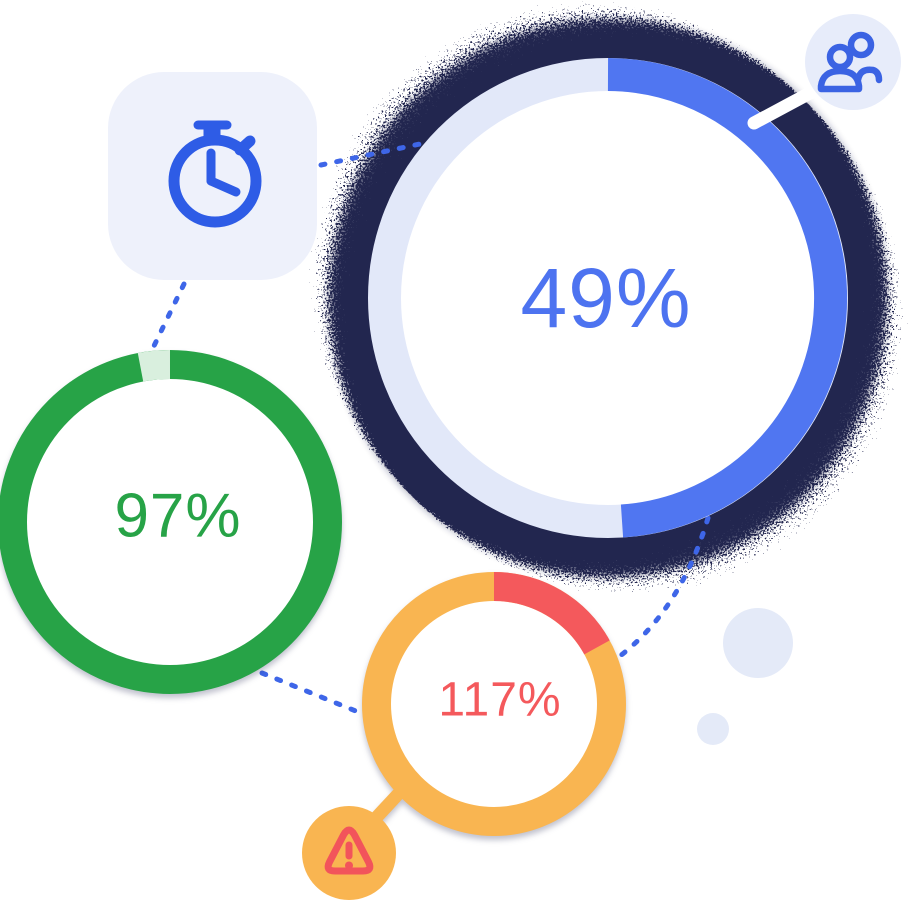  Describe the element at coordinates (551, 613) in the screenshot. I see `orange-gauge-over-arc` at that location.